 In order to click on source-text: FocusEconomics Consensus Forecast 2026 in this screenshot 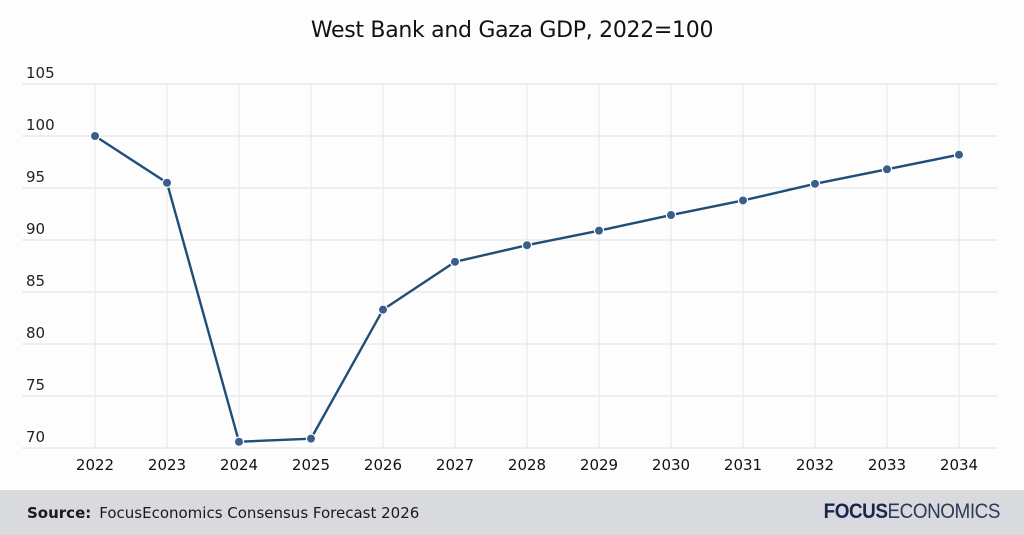, I will do `click(259, 513)`.